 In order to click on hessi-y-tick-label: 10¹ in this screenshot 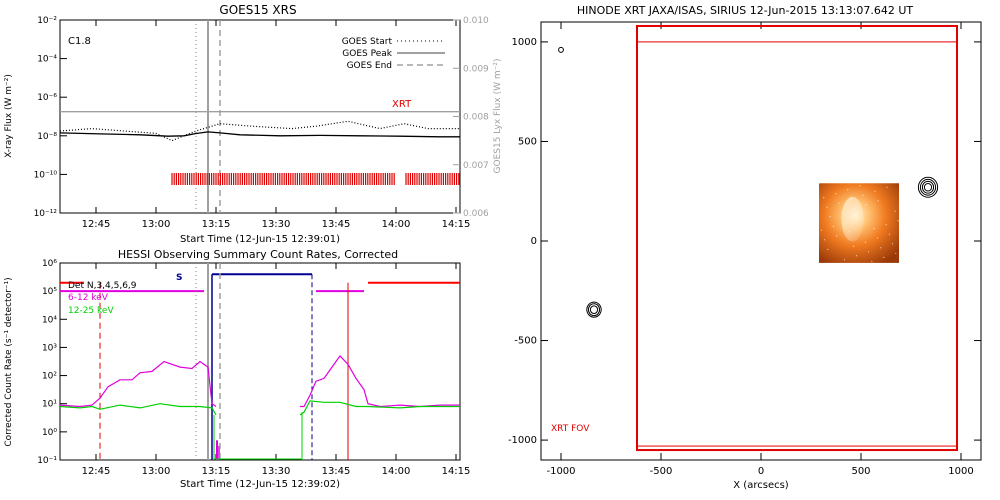, I will do `click(49, 405)`.